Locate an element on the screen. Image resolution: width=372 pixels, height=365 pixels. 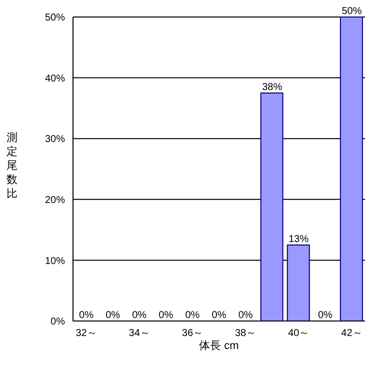
data-label: 38% is located at coordinates (272, 87).